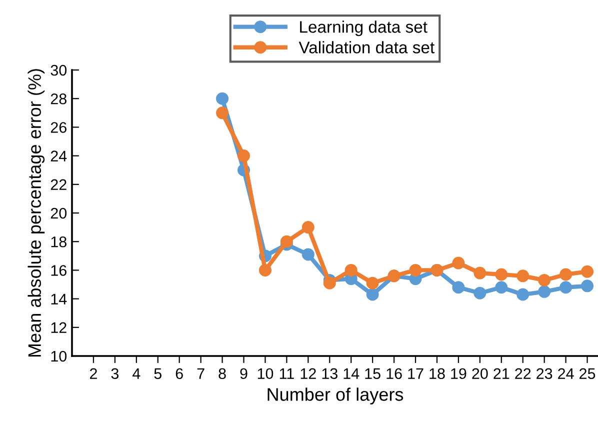 Image resolution: width=598 pixels, height=423 pixels. What do you see at coordinates (244, 374) in the screenshot?
I see `x-tick-label: 9` at bounding box center [244, 374].